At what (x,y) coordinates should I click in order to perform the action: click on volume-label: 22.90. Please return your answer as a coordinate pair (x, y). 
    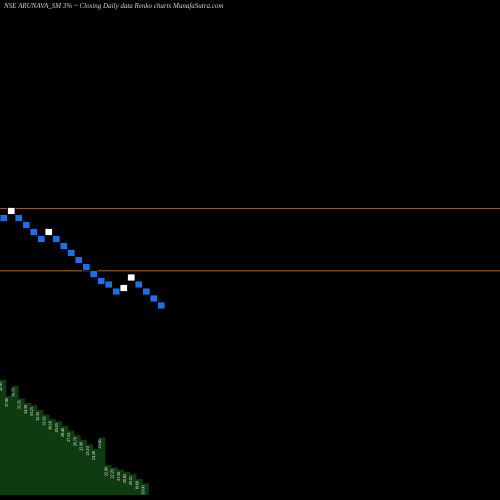
    Looking at the image, I should click on (105, 471).